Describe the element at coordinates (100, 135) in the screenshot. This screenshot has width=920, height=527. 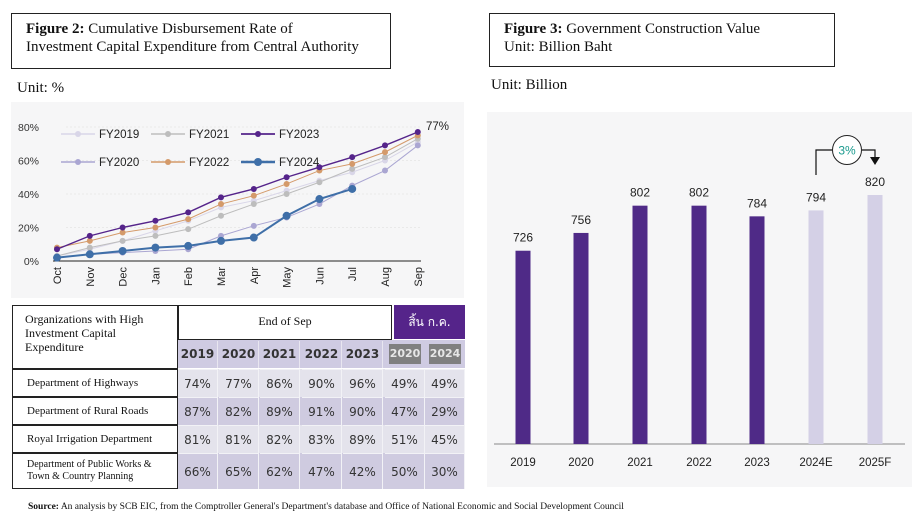
I see `legend-item-fy2019: FY2019` at that location.